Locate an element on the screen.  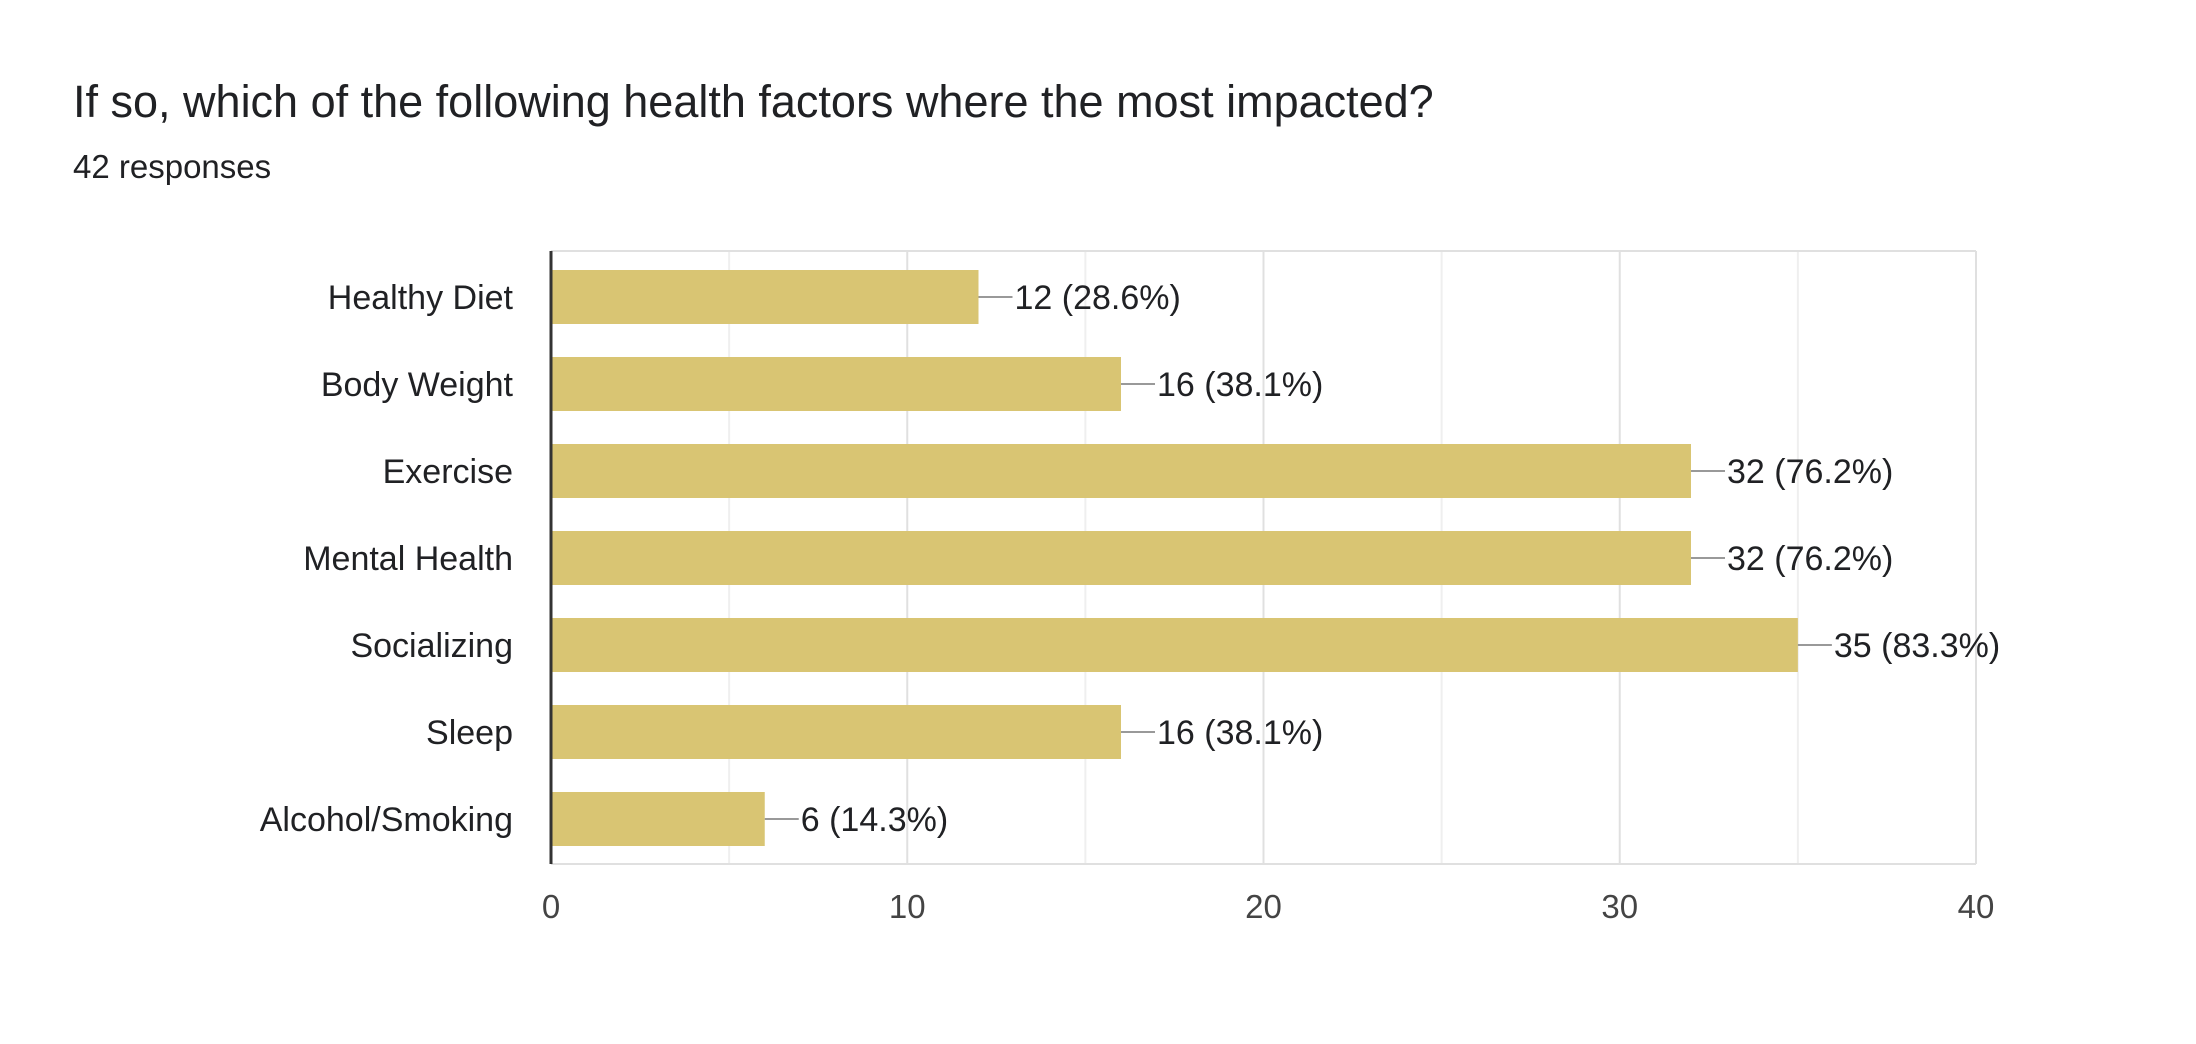
category-label: Body Weight is located at coordinates (417, 385).